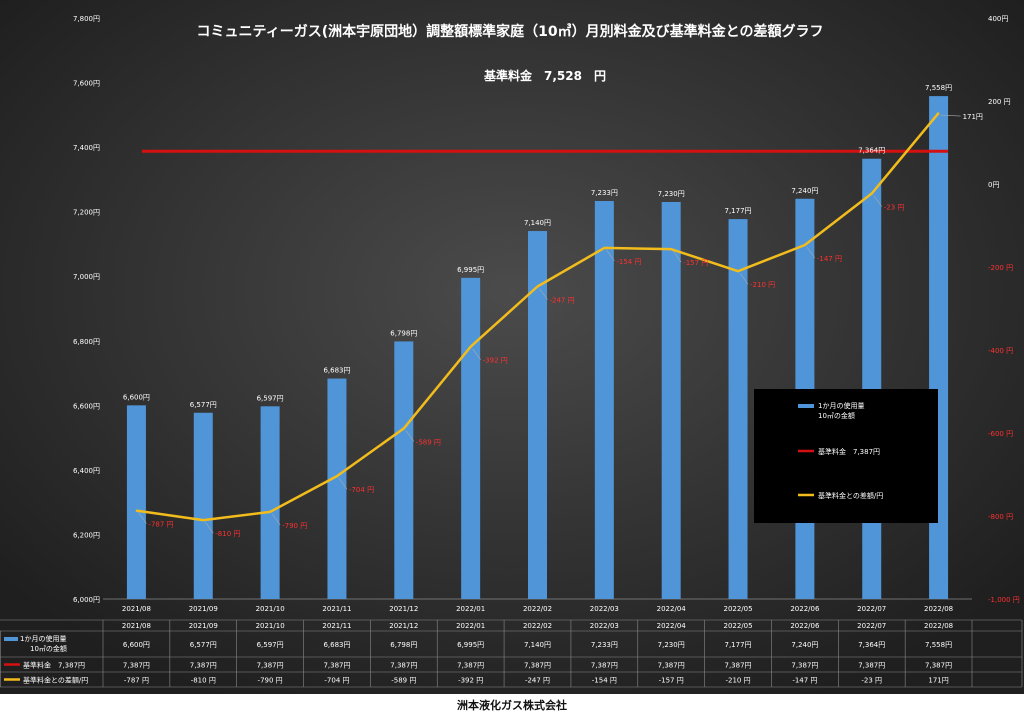 Image resolution: width=1024 pixels, height=724 pixels. What do you see at coordinates (86, 148) in the screenshot?
I see `y-tick-label: 7,400円` at bounding box center [86, 148].